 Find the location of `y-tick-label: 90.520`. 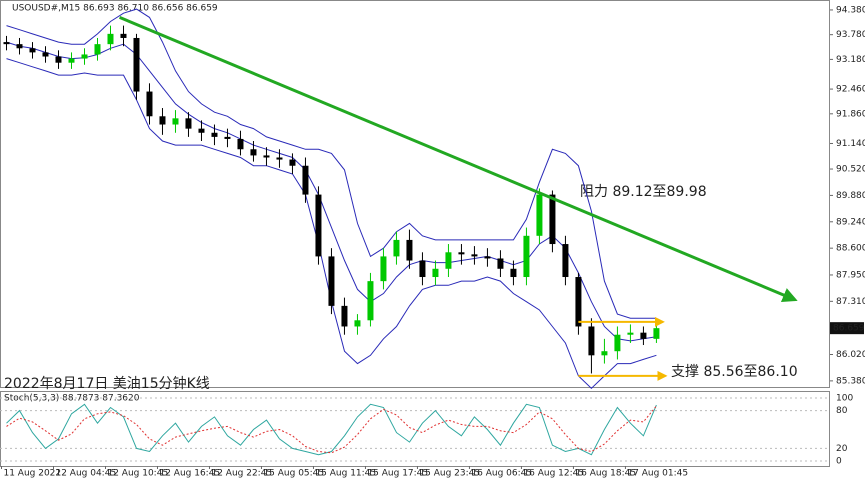

y-tick-label: 90.520 is located at coordinates (850, 170).